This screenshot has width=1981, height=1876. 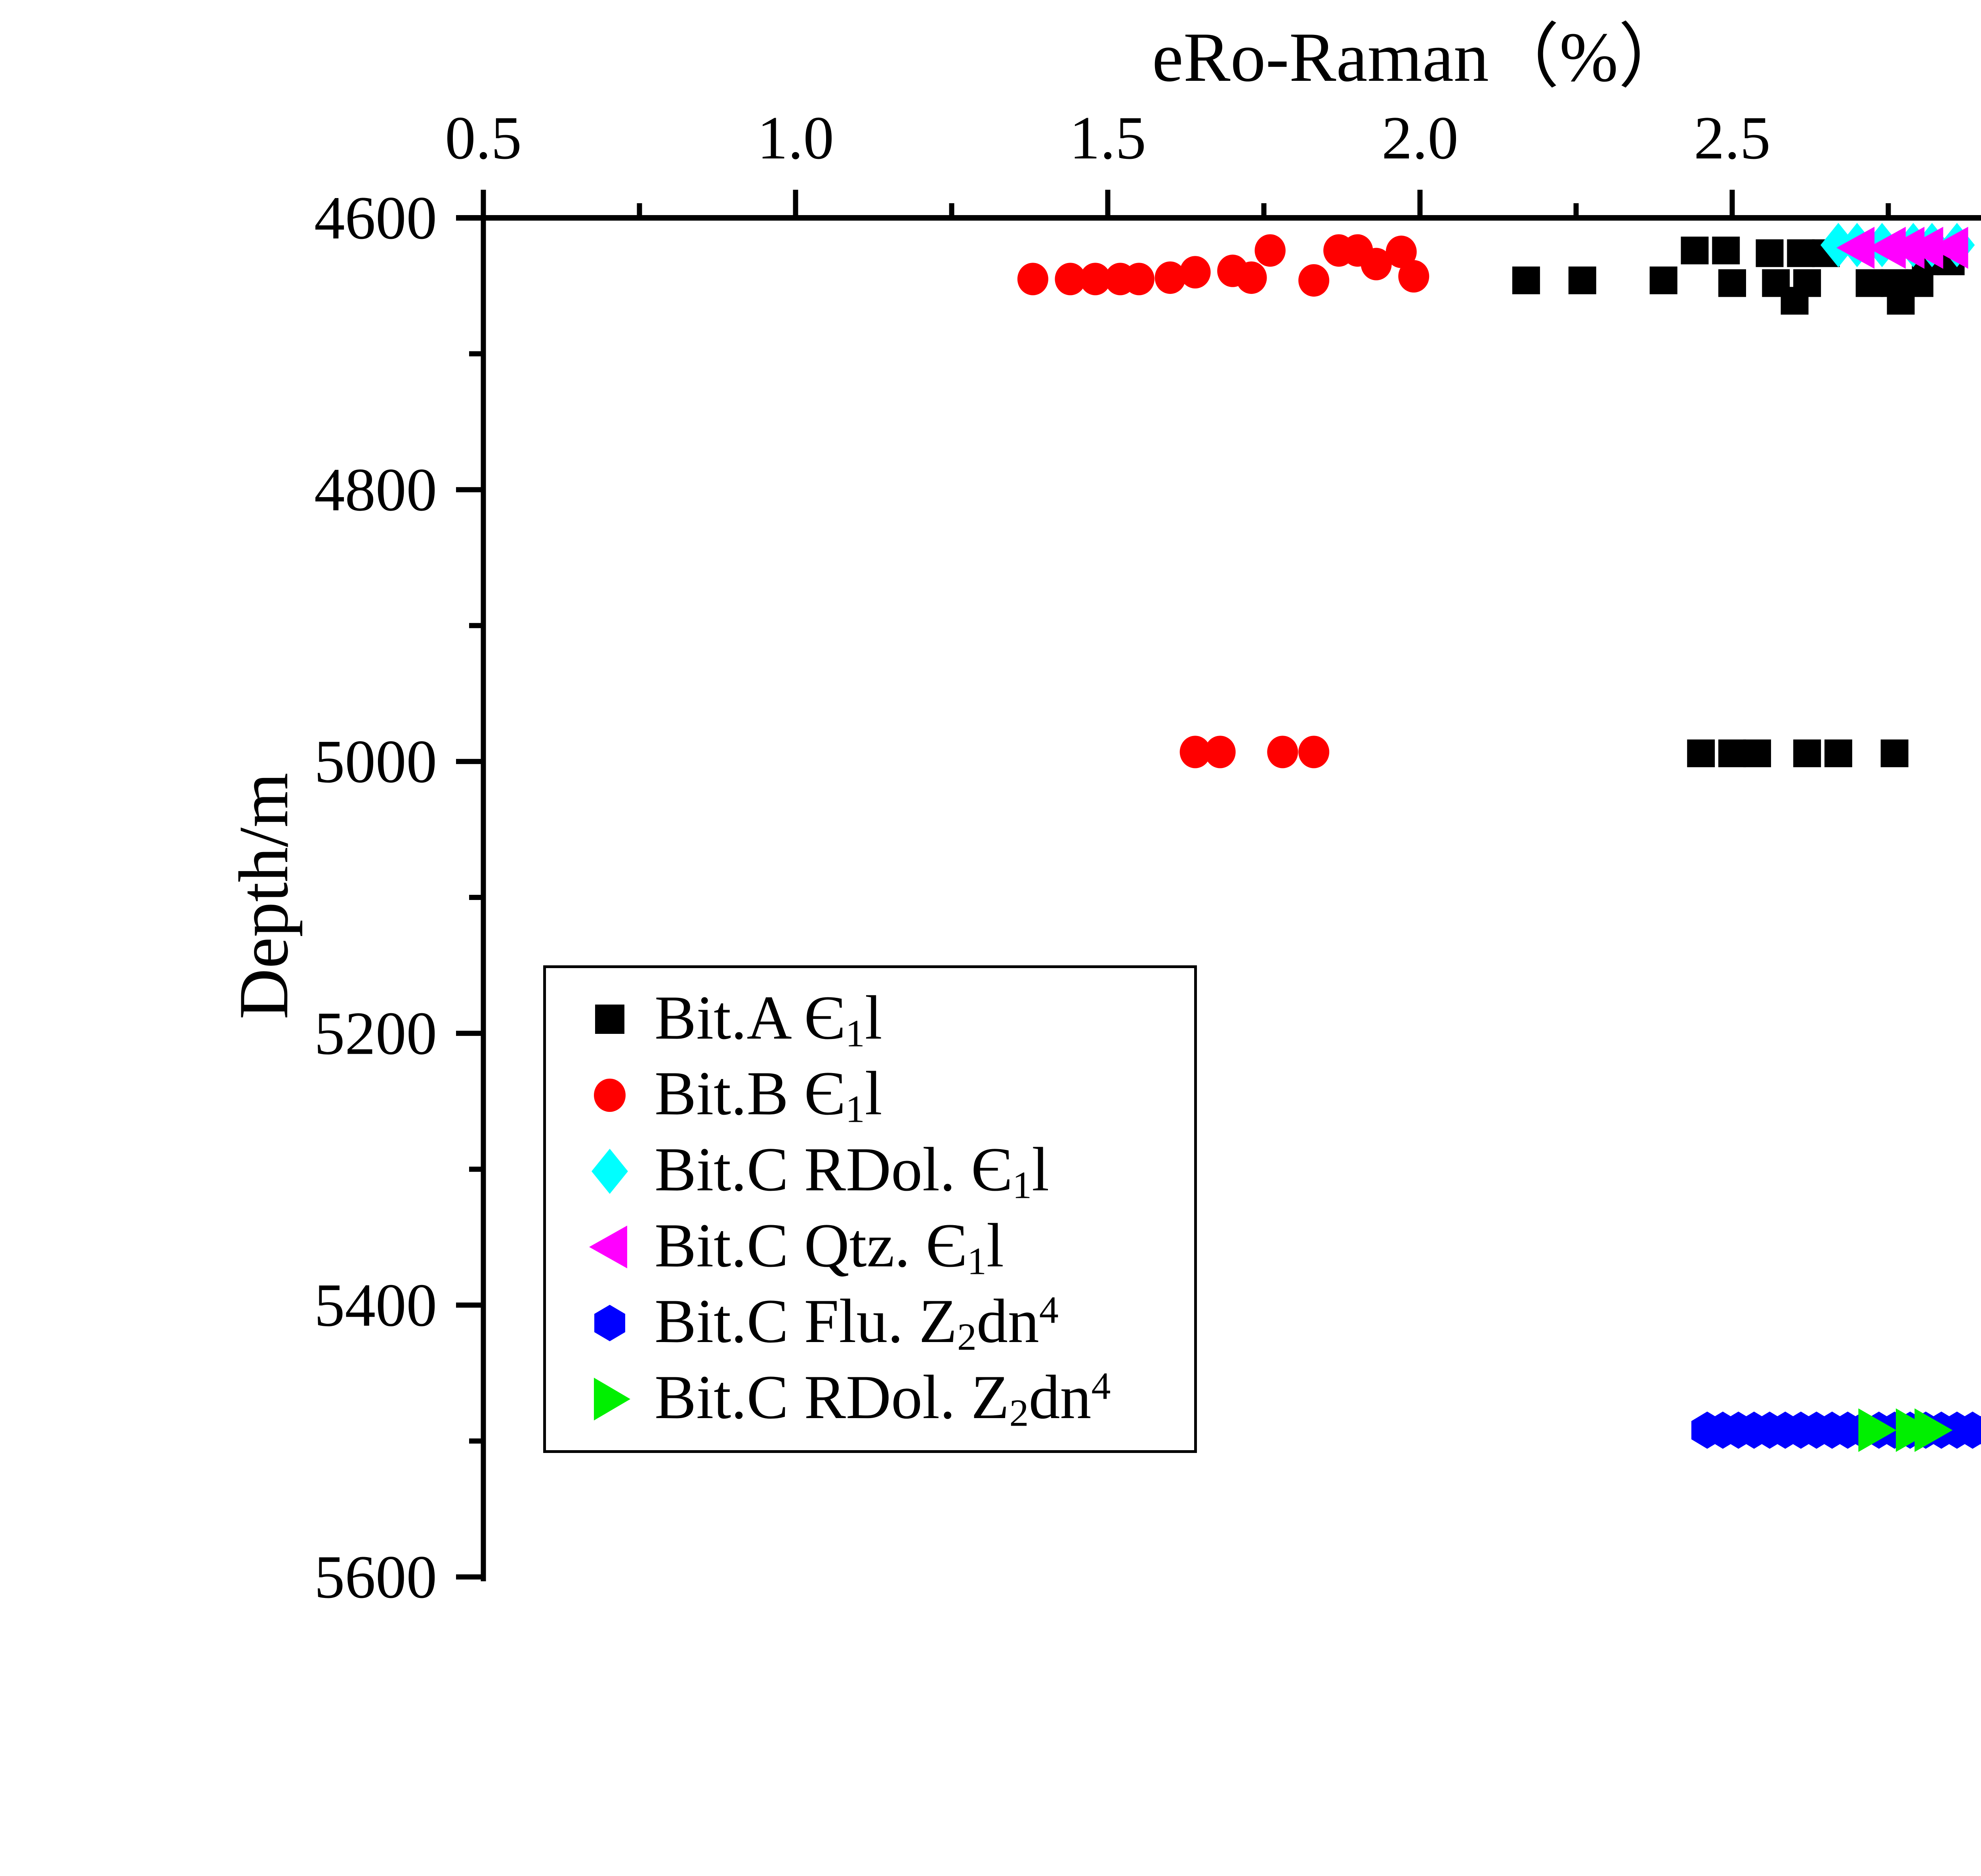 I want to click on legend-label: Bit.C RDol. Є1l, so click(x=853, y=1171).